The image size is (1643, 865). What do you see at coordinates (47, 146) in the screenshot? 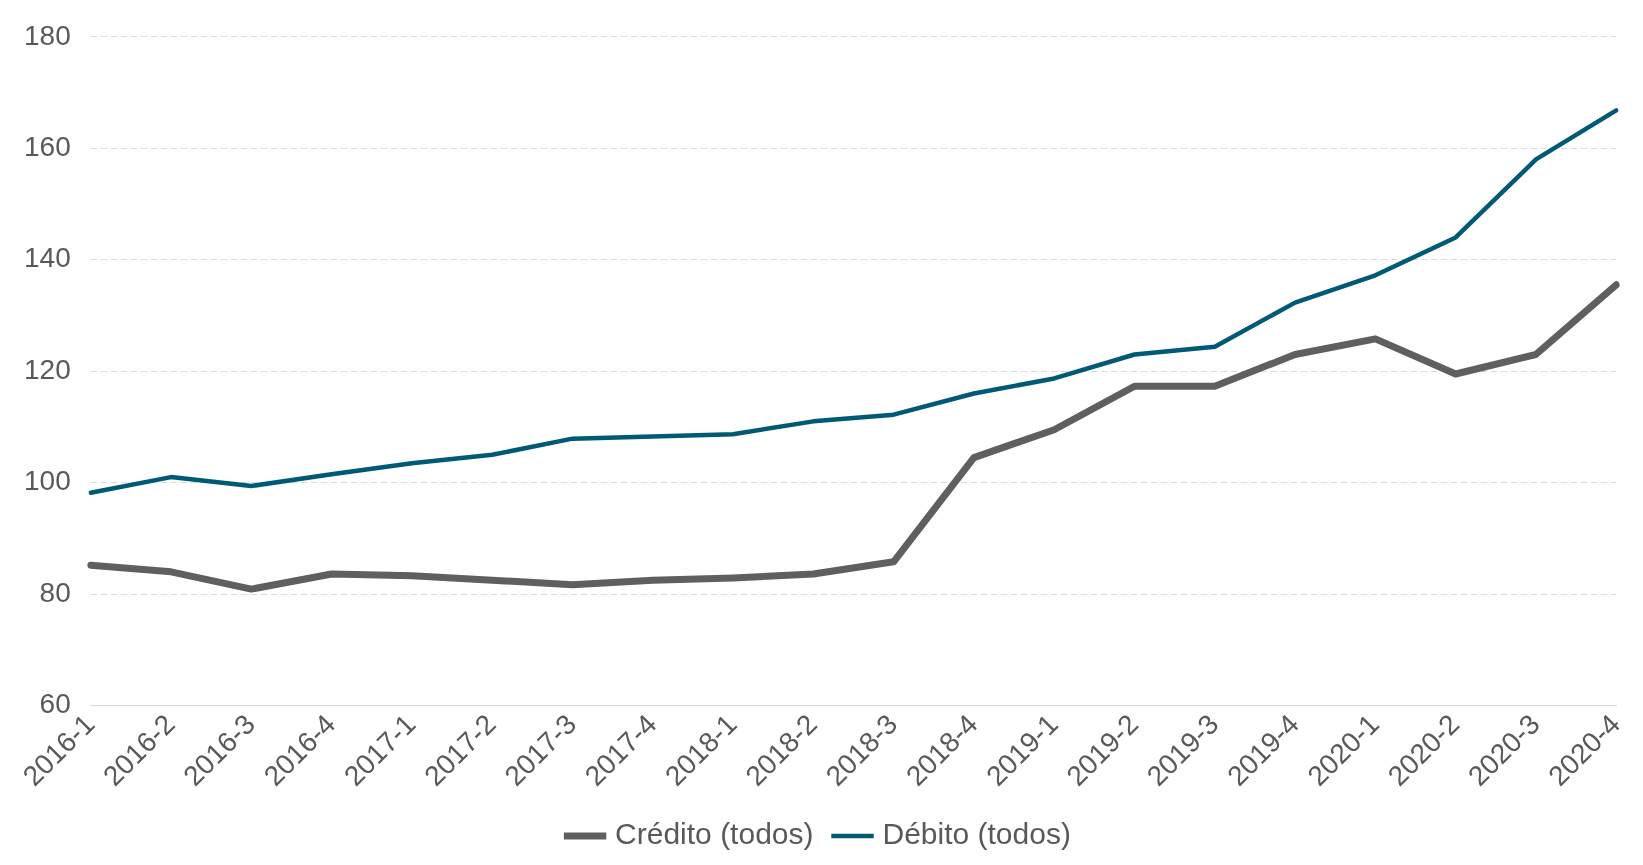
I see `y-tick-label: 160` at bounding box center [47, 146].